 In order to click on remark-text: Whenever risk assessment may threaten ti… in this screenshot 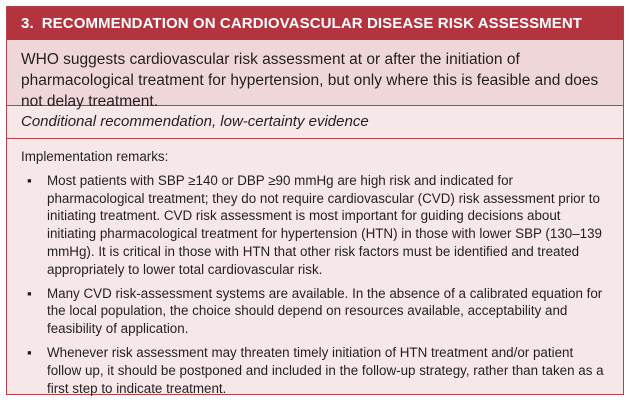, I will do `click(325, 370)`.